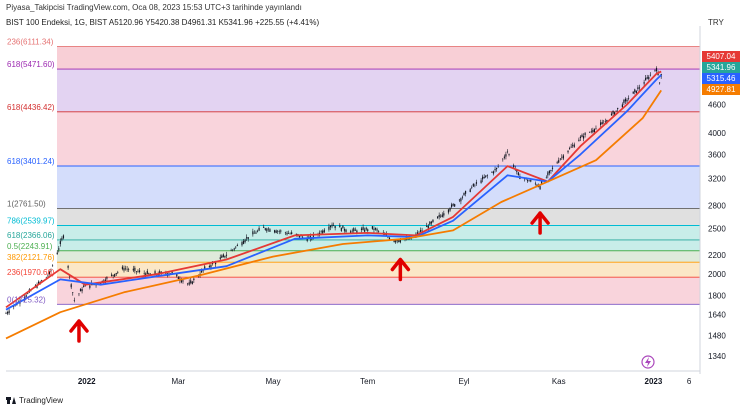 The height and width of the screenshot is (412, 750). Describe the element at coordinates (79, 331) in the screenshot. I see `arrow-up-icon` at that location.